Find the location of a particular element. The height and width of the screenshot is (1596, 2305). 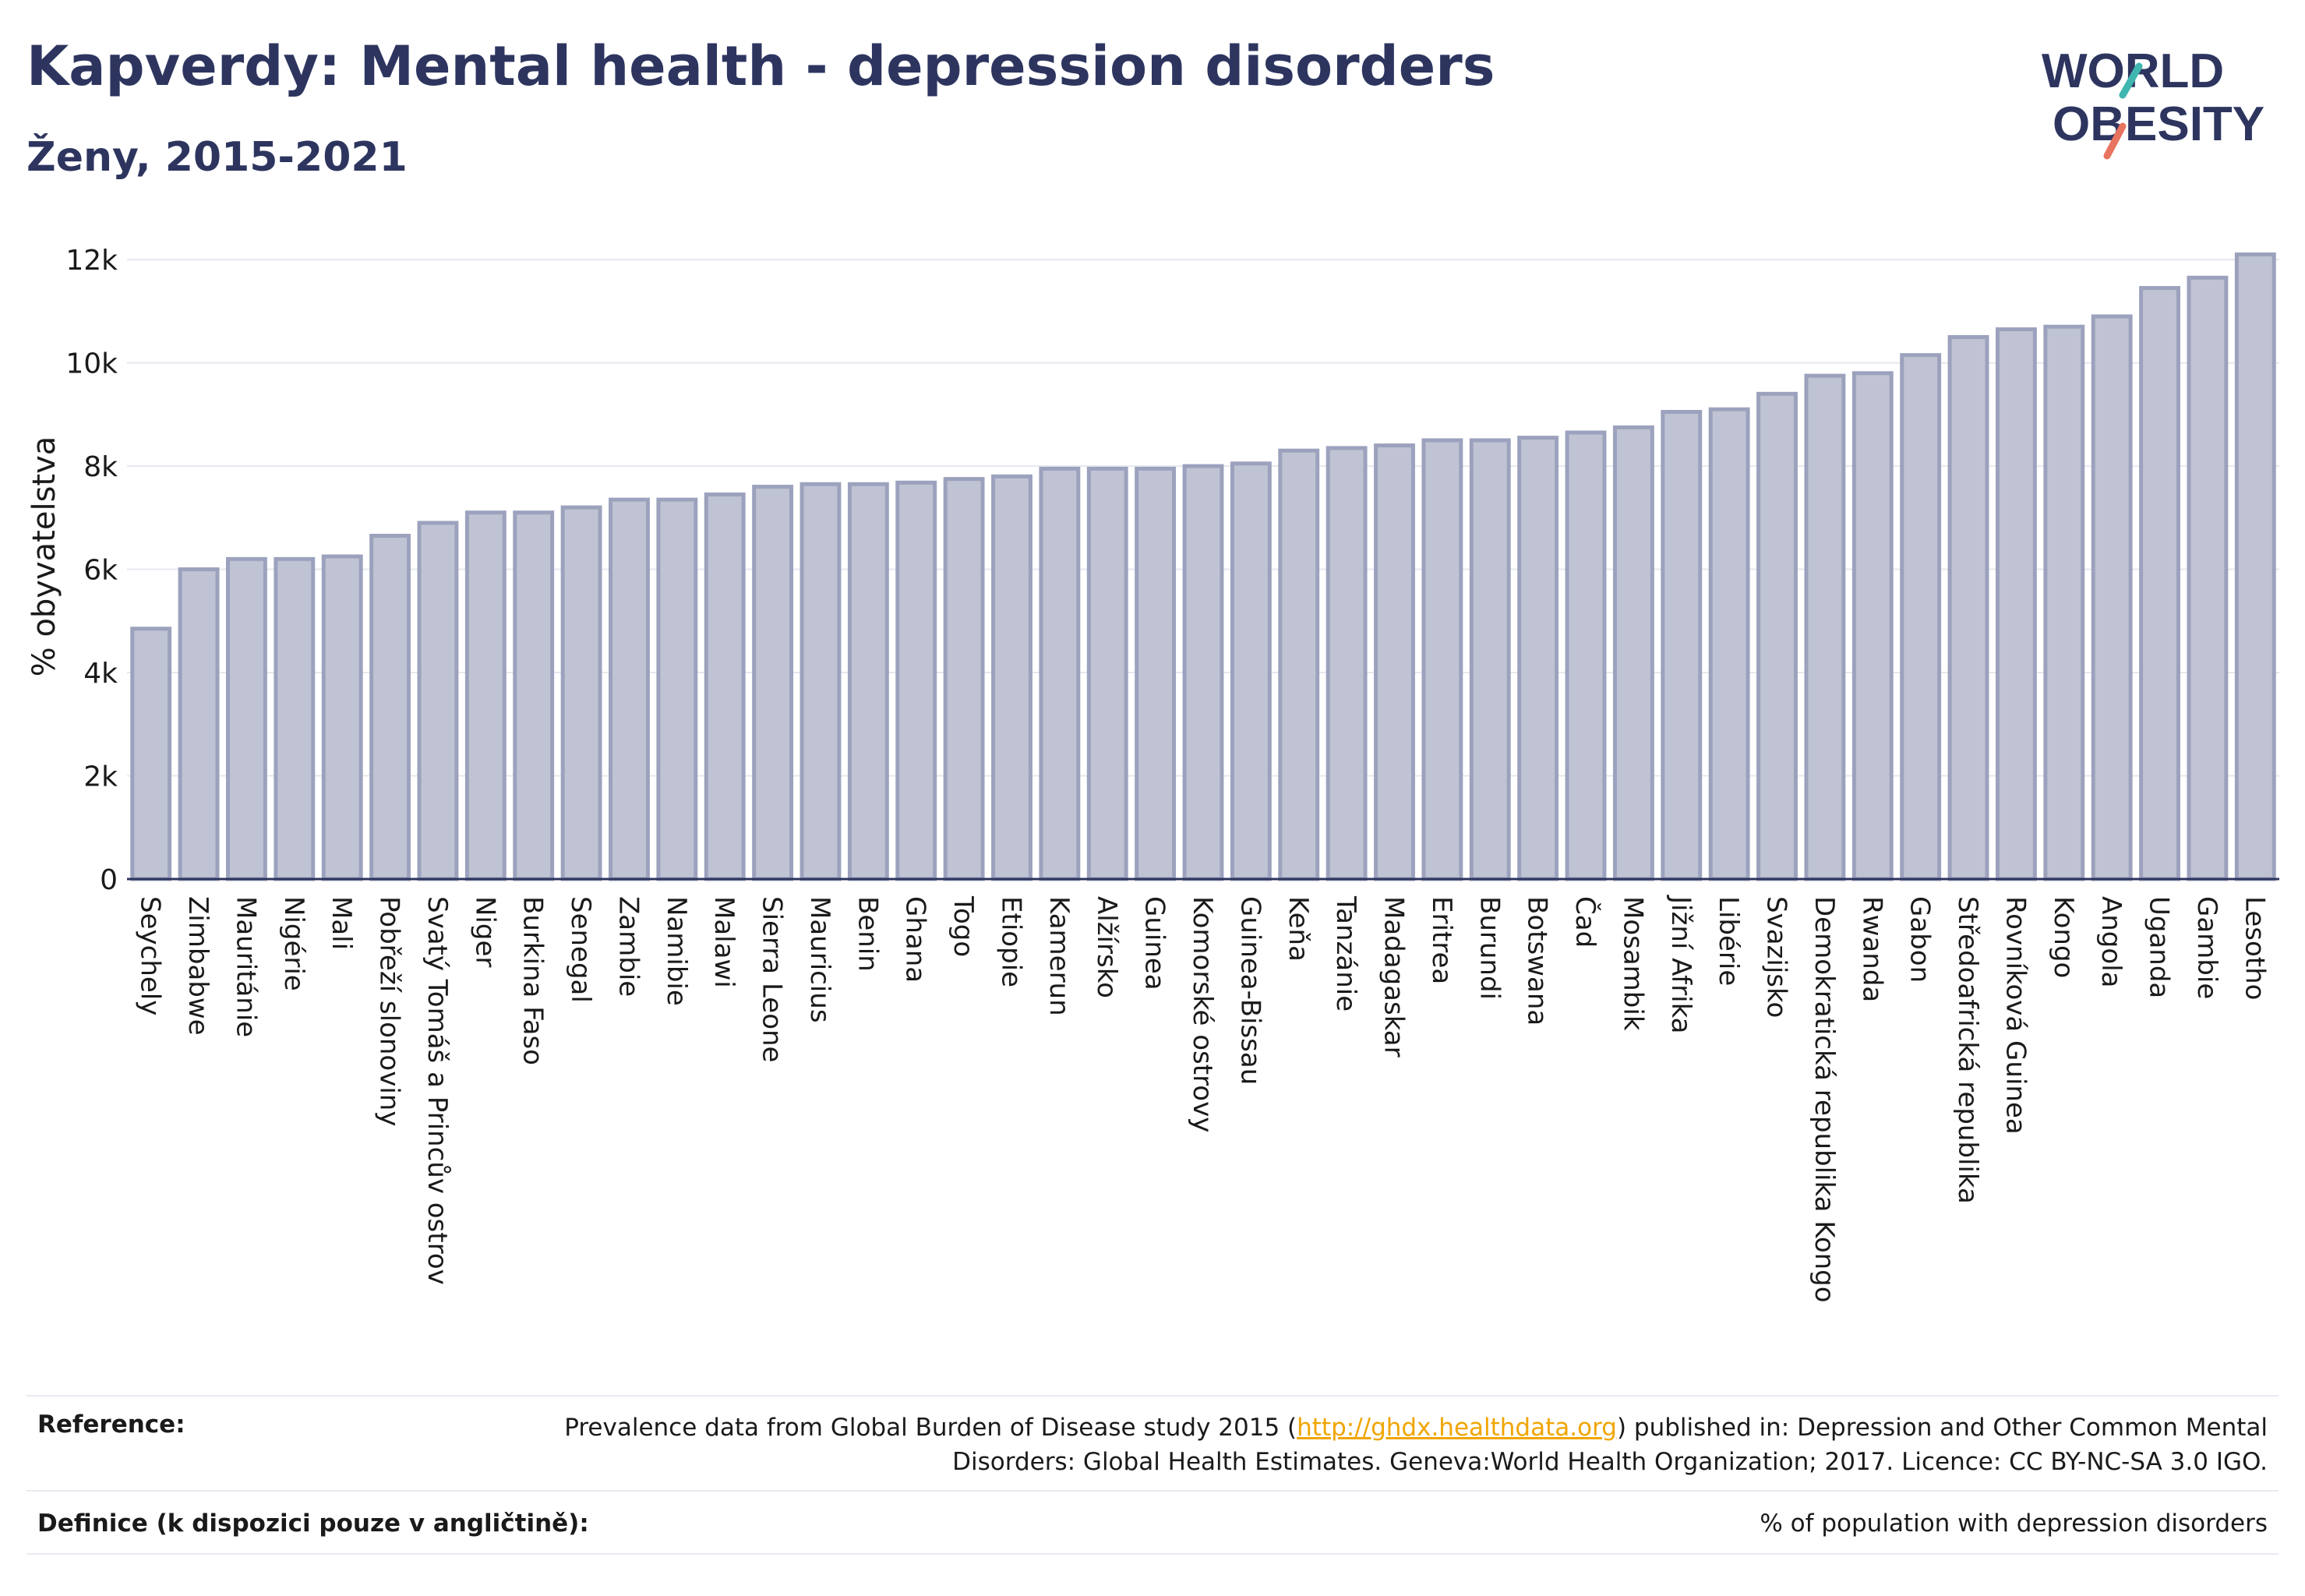

reference-link: http://ghdx.healthdata.org is located at coordinates (1457, 1428).